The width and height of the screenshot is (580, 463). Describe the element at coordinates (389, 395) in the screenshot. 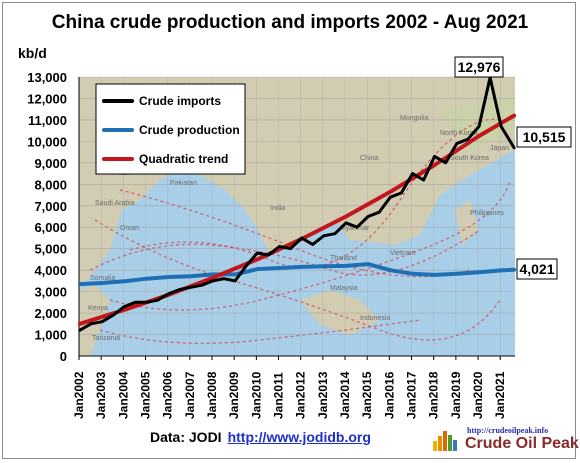

I see `x-tick-label: Jan2016` at that location.